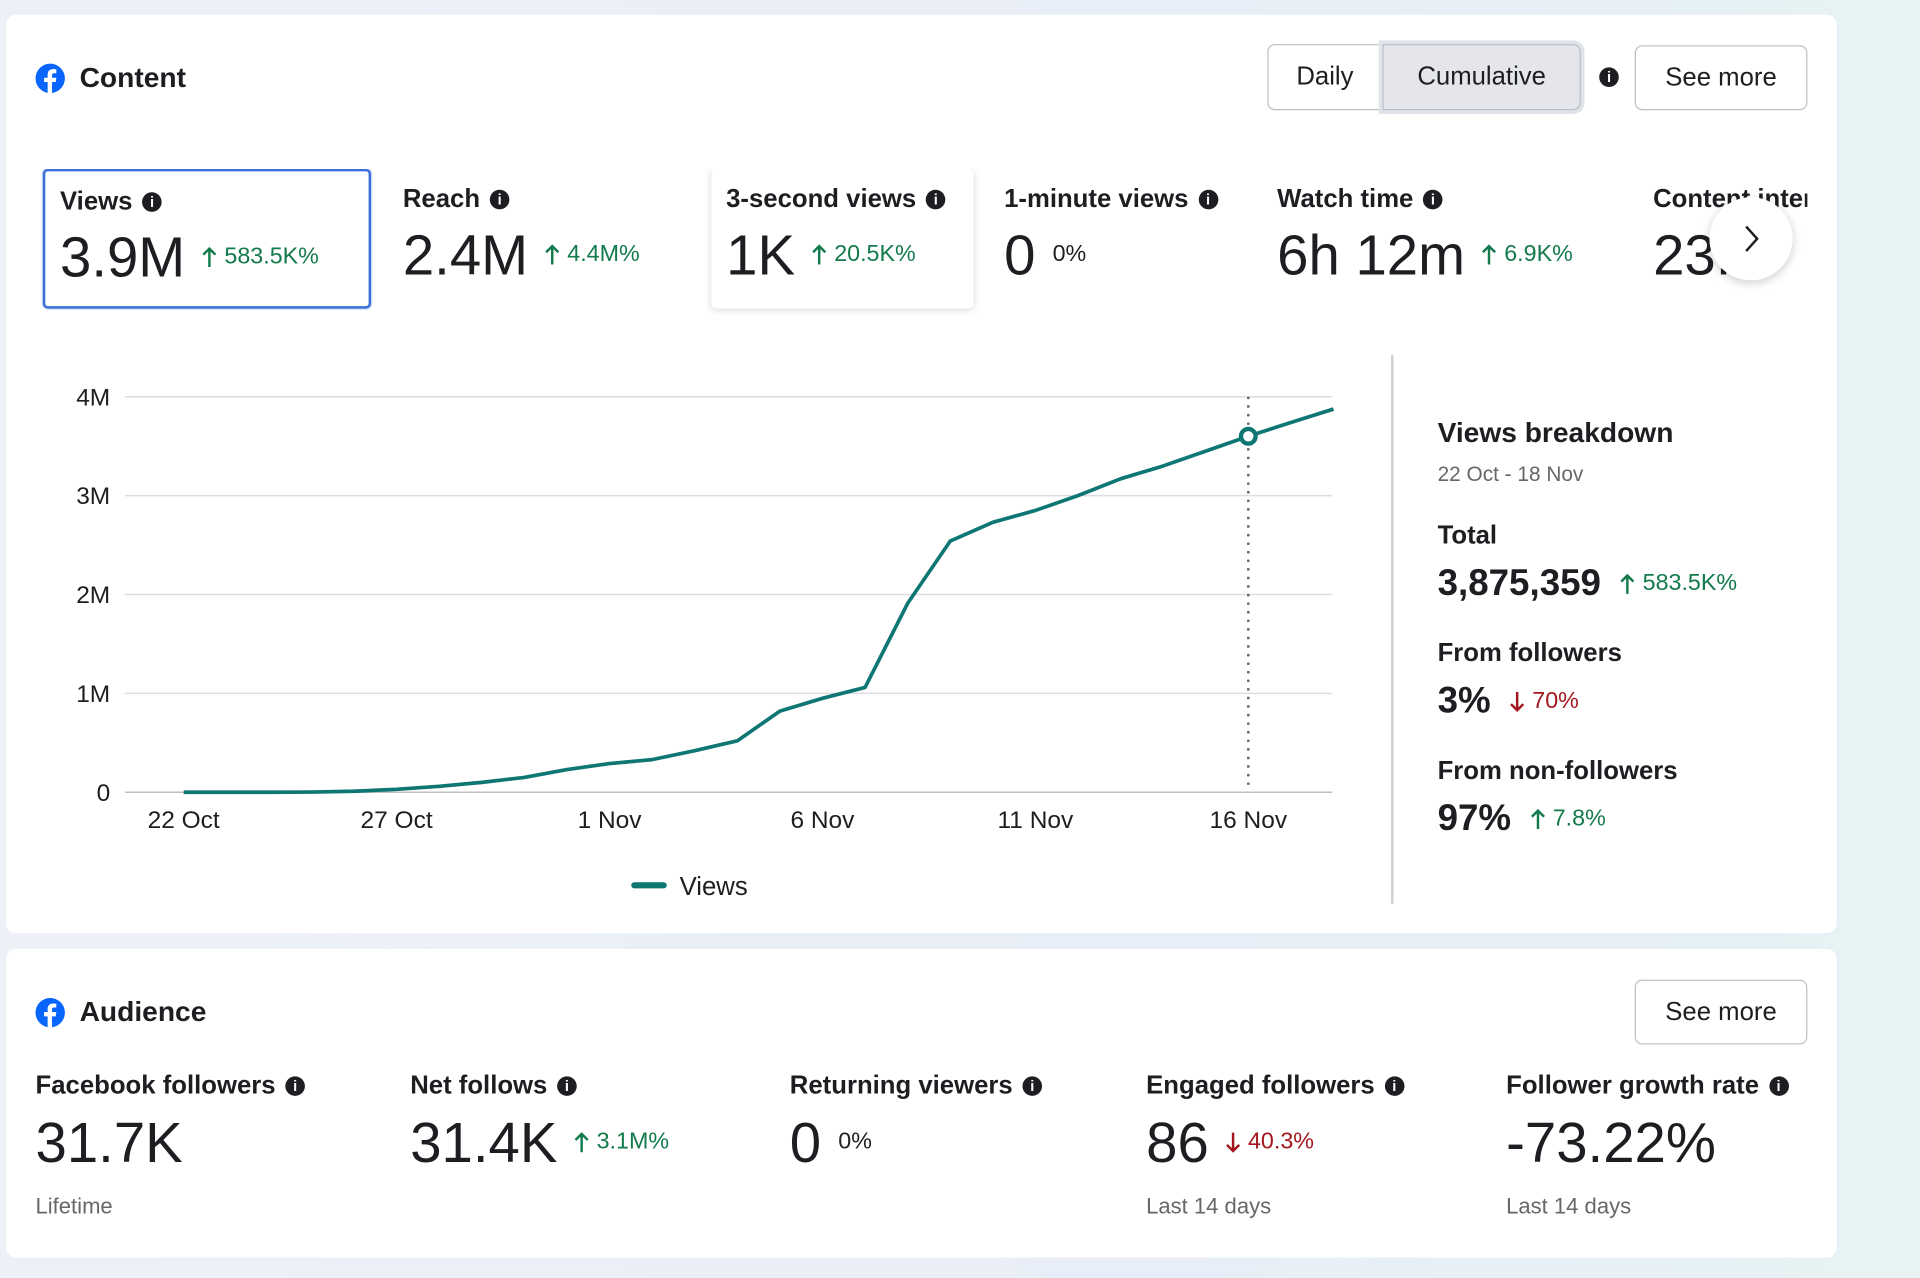 The width and height of the screenshot is (1920, 1278). What do you see at coordinates (1555, 432) in the screenshot?
I see `breakdown-title: Views breakdown` at bounding box center [1555, 432].